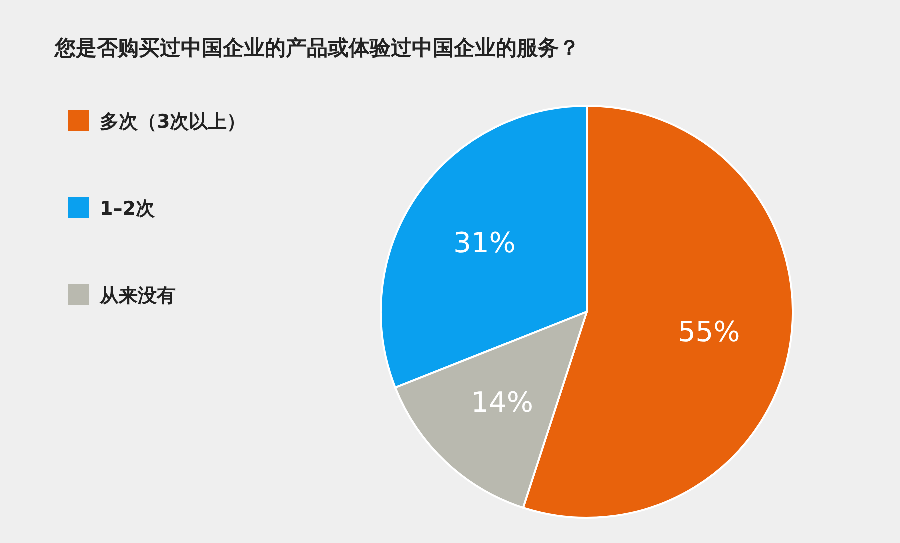 The image size is (900, 543). What do you see at coordinates (128, 209) in the screenshot?
I see `legend-label: 1–2次` at bounding box center [128, 209].